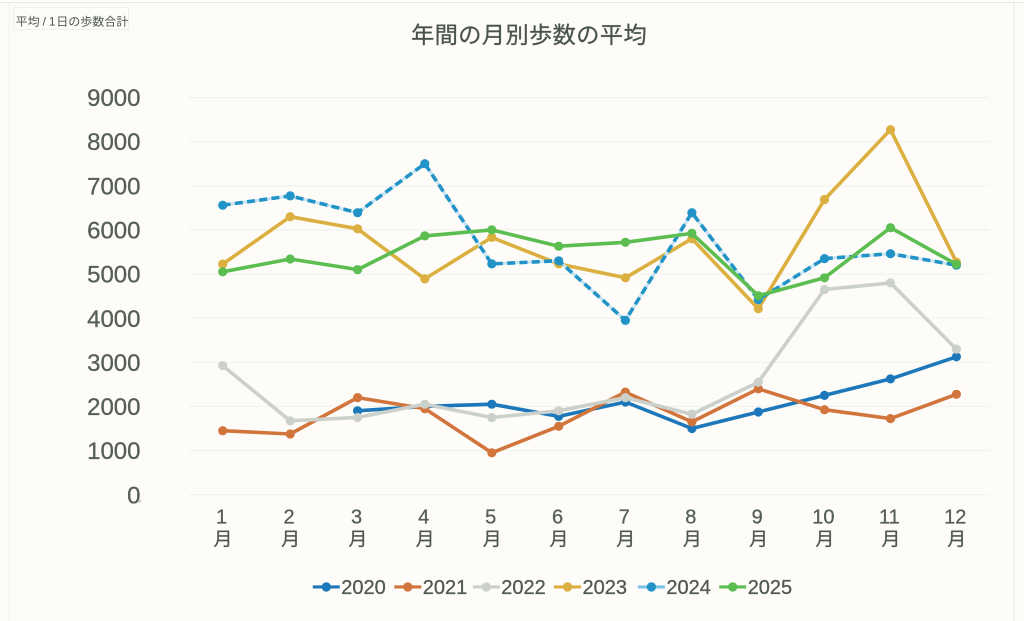 The width and height of the screenshot is (1024, 621). I want to click on svg-text: 3000, so click(113, 363).